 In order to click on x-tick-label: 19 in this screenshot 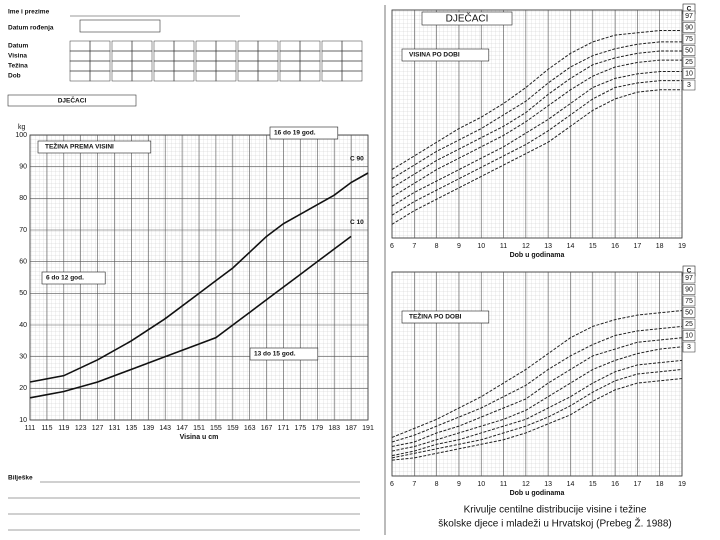, I will do `click(682, 484)`.